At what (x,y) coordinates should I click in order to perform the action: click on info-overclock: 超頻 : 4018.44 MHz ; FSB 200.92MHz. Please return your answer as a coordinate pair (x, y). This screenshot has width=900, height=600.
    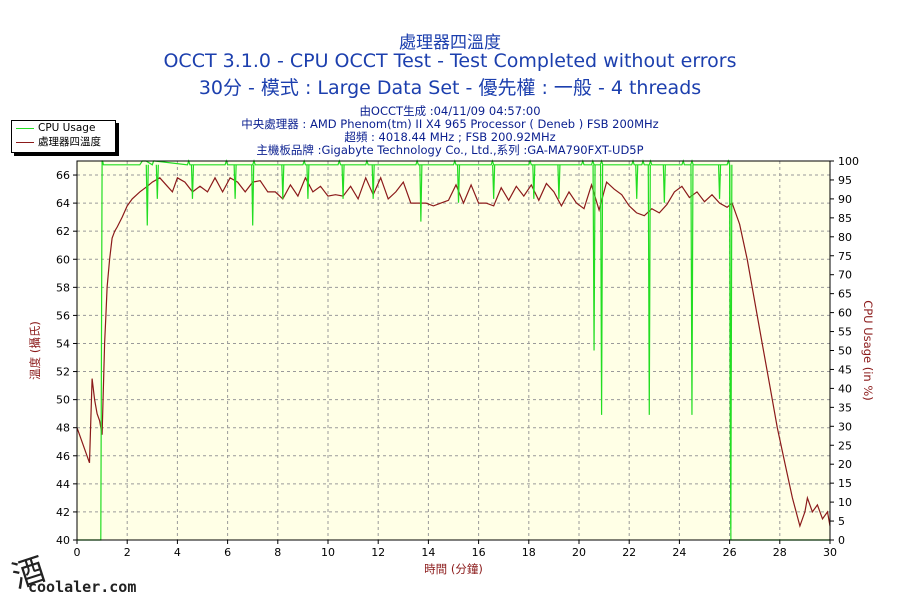
    Looking at the image, I should click on (450, 137).